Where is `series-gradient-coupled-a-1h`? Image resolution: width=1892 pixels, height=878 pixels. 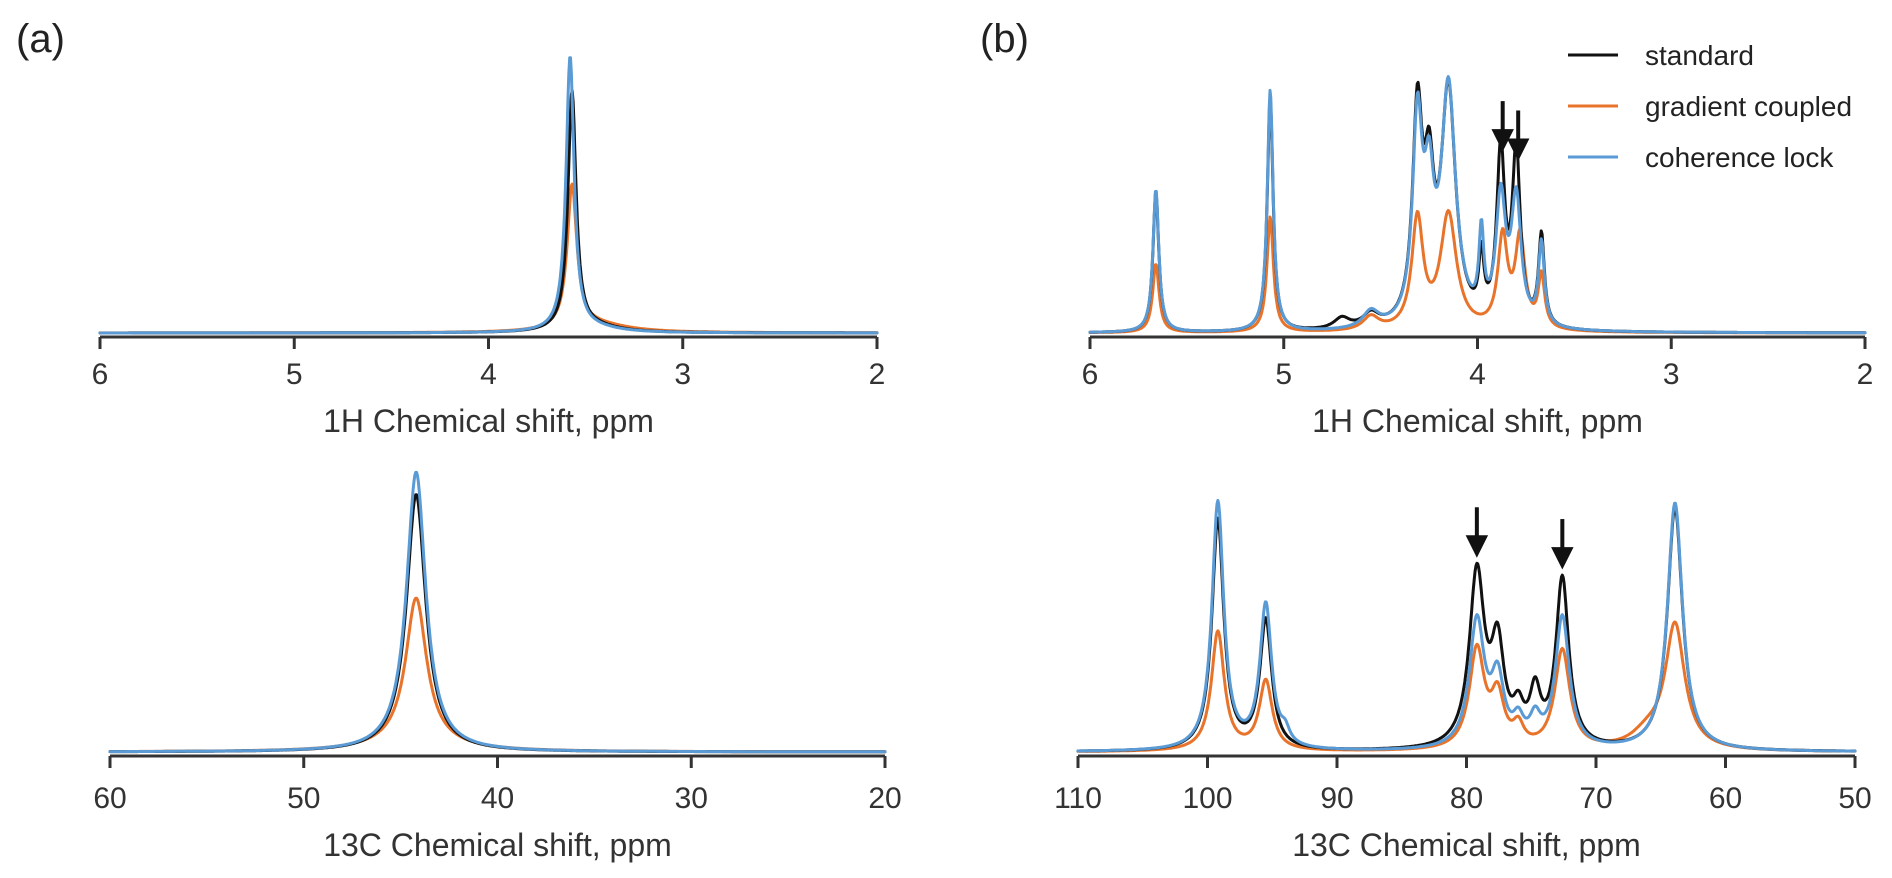
series-gradient-coupled-a-1h is located at coordinates (488, 258).